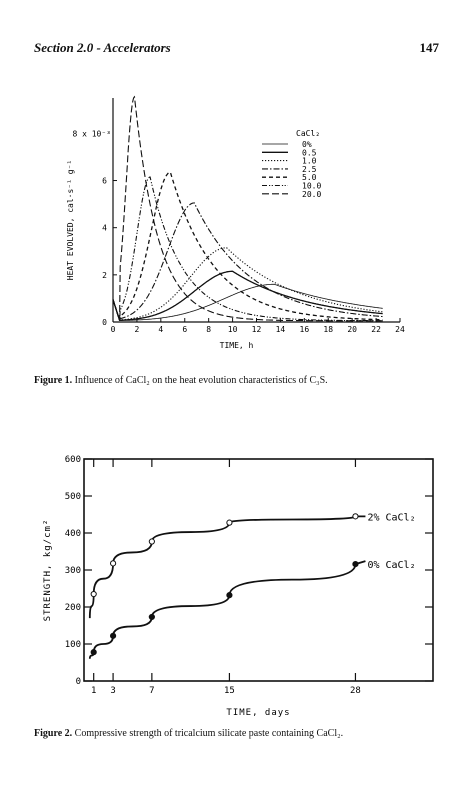  Describe the element at coordinates (355, 691) in the screenshot. I see `x-tick-label: 28` at that location.